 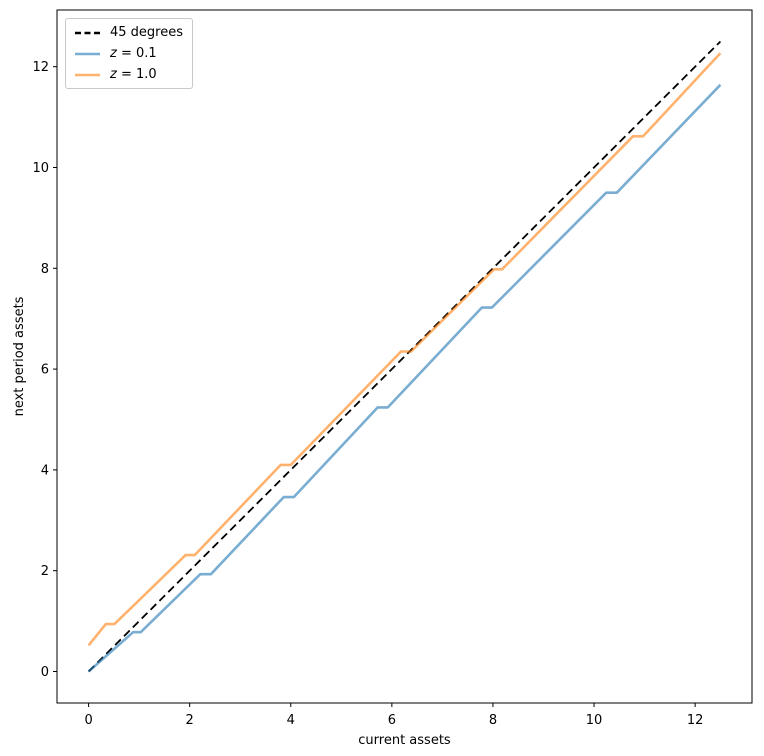 What do you see at coordinates (45, 672) in the screenshot?
I see `y-tick-label: 0` at bounding box center [45, 672].